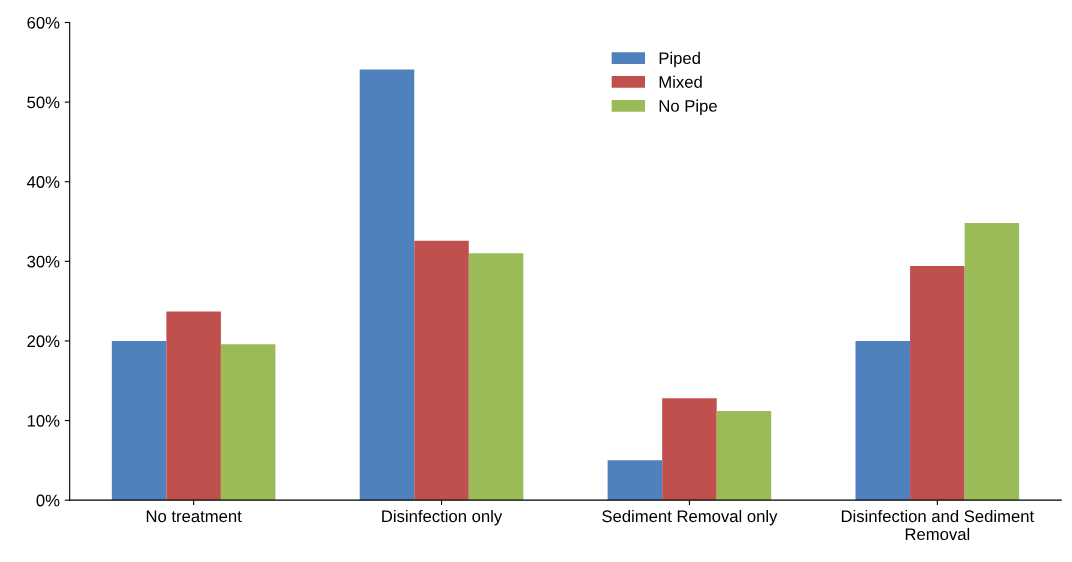 This screenshot has height=562, width=1072. Describe the element at coordinates (43, 182) in the screenshot. I see `y-tick-label: 40%` at that location.